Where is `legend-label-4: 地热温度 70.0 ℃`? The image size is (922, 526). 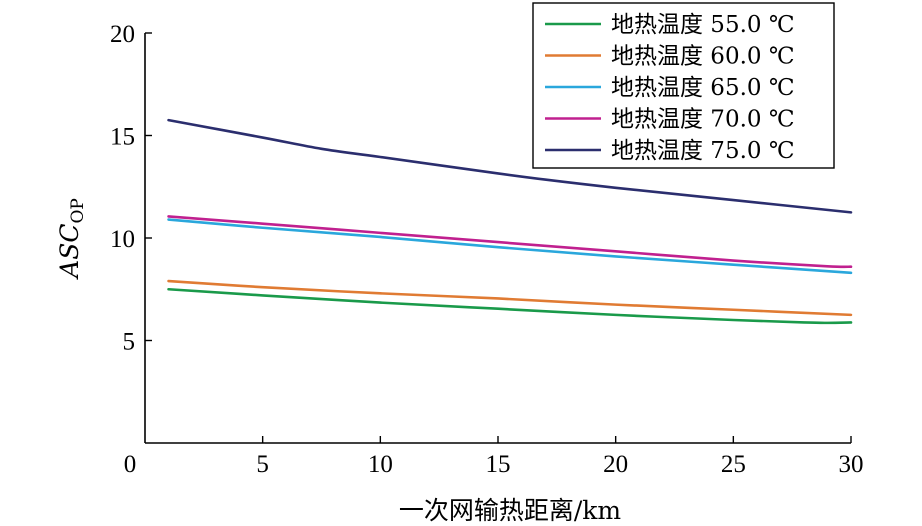
legend-label-4: 地热温度 70.0 ℃ is located at coordinates (703, 120).